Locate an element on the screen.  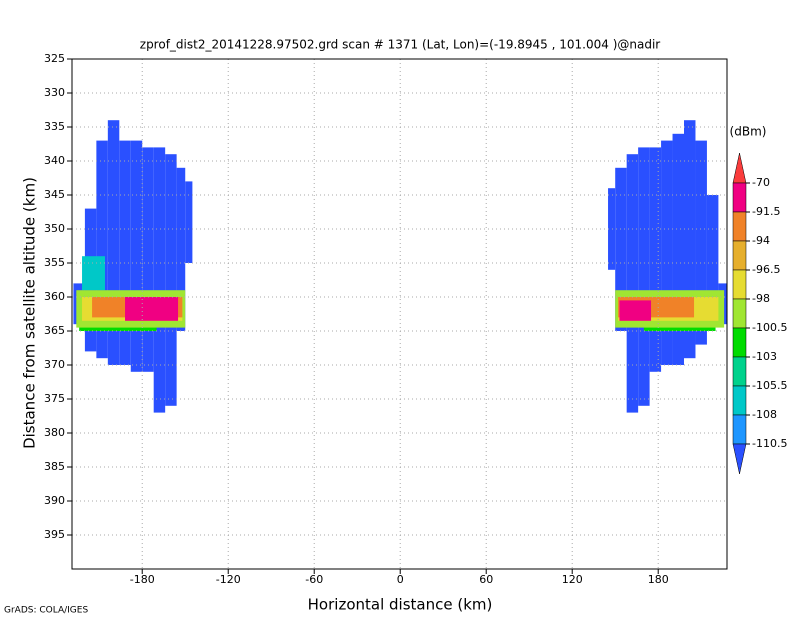
x-tick-label: -180 is located at coordinates (142, 579).